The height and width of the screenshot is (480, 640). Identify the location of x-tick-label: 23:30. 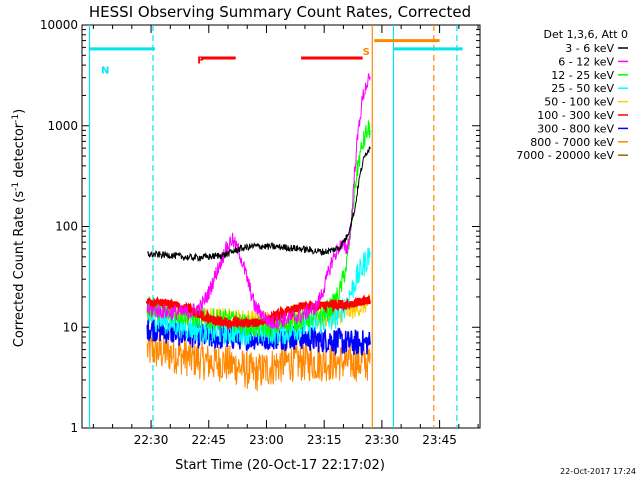
(382, 440).